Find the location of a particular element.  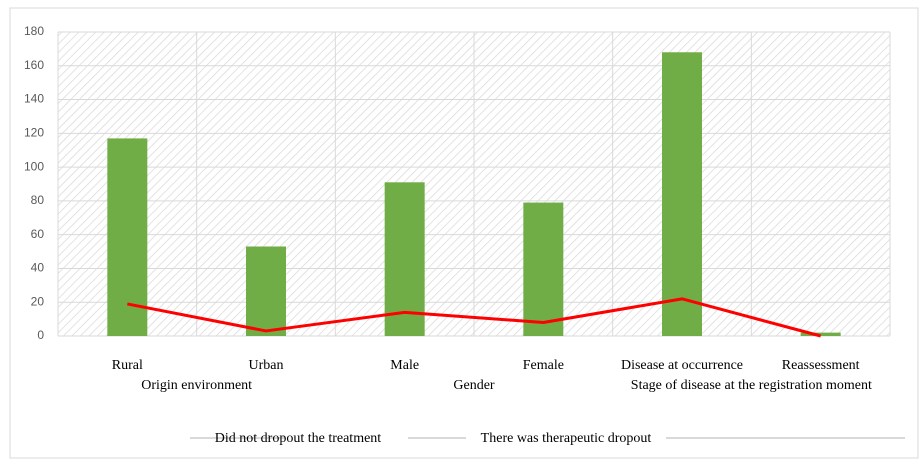

x-tick-label: Male is located at coordinates (404, 365).